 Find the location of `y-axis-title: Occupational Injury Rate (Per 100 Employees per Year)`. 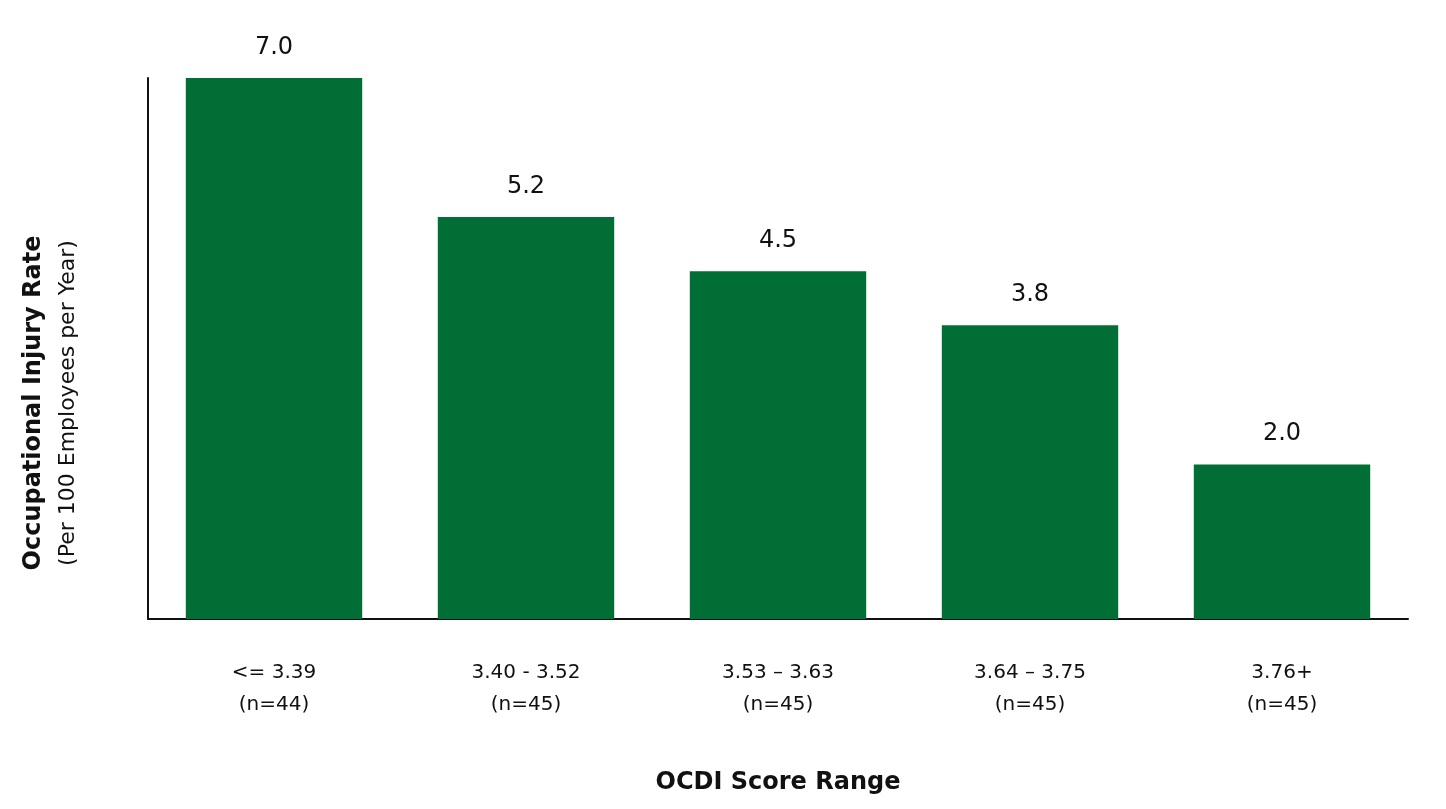

y-axis-title: Occupational Injury Rate (Per 100 Employees per Year) is located at coordinates (48, 403).